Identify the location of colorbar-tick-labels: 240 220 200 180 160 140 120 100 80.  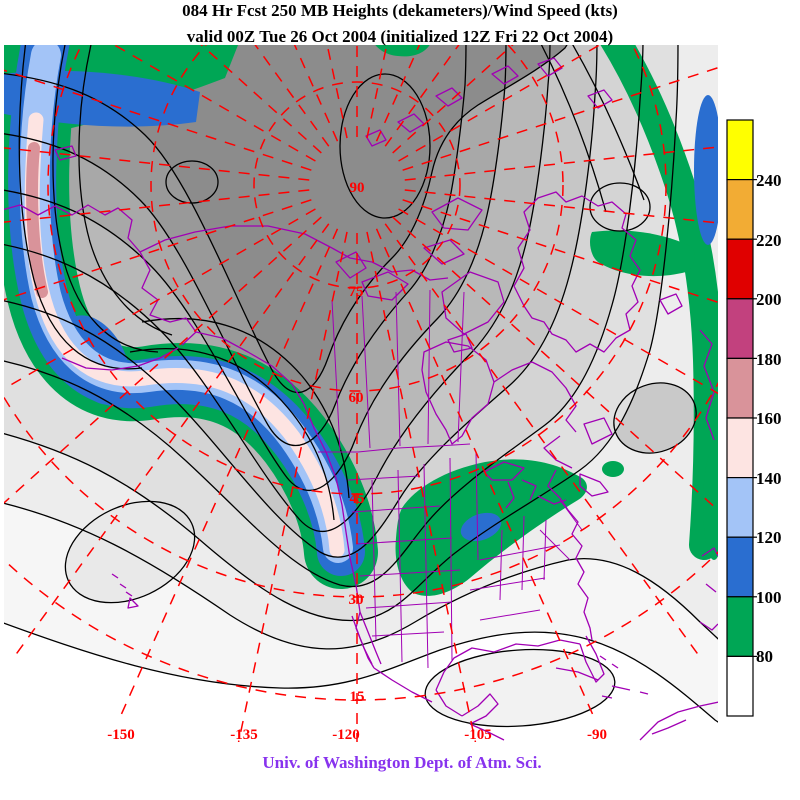
(769, 418).